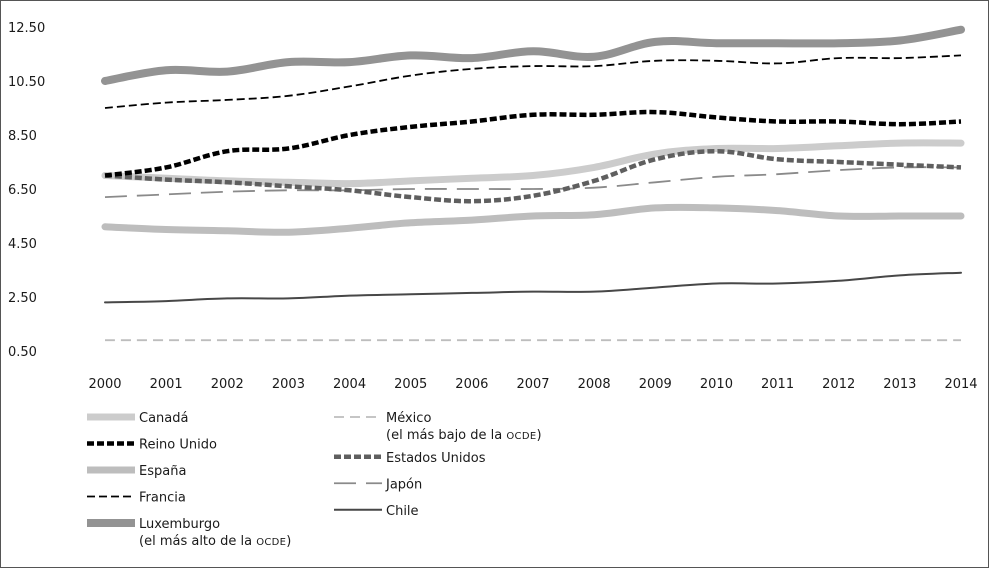  Describe the element at coordinates (179, 524) in the screenshot. I see `legend-label: Luxemburgo` at that location.